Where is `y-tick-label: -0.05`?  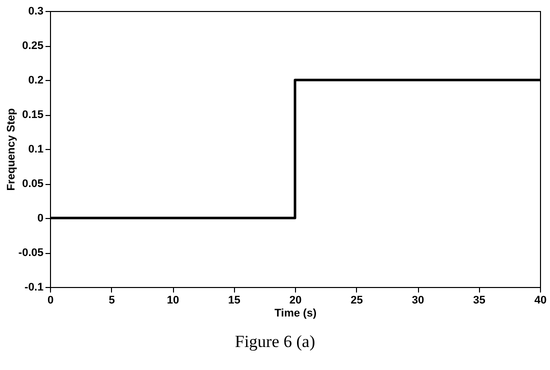 y-tick-label: -0.05 is located at coordinates (31, 253).